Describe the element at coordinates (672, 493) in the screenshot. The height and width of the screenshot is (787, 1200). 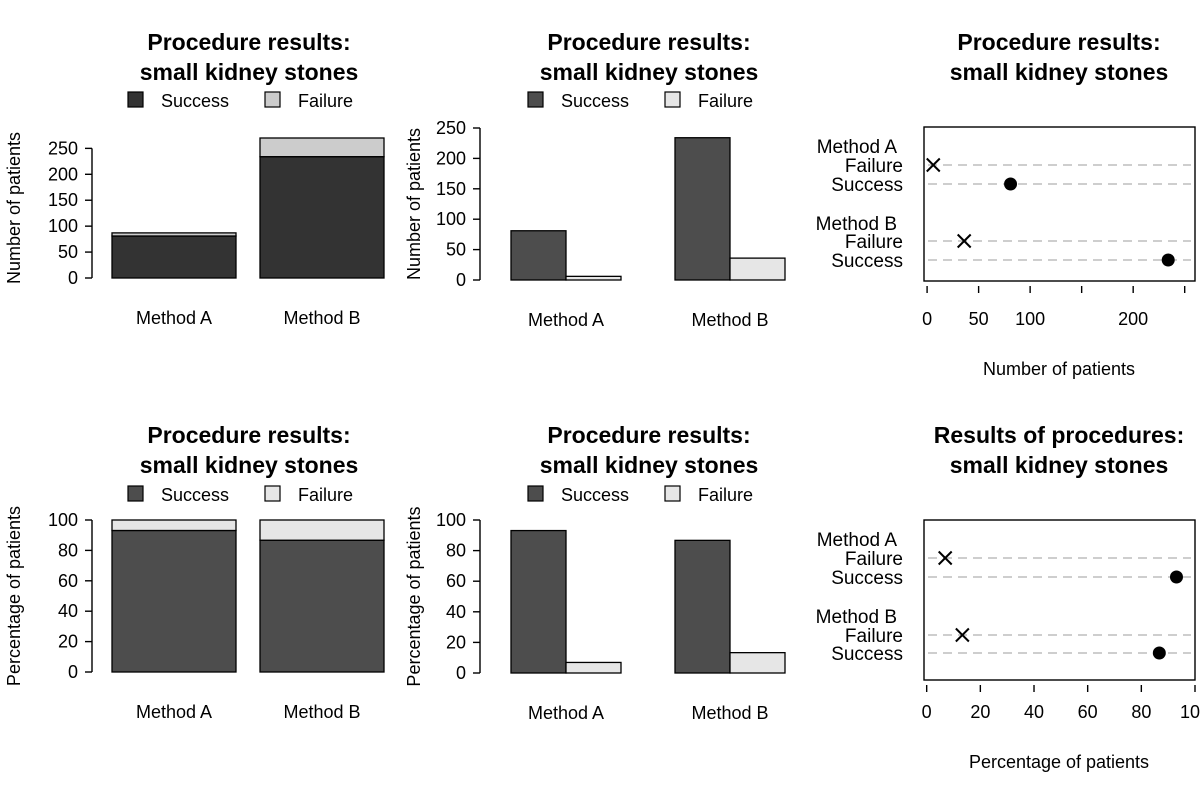
I see `p5-legend-swatch-failure` at that location.